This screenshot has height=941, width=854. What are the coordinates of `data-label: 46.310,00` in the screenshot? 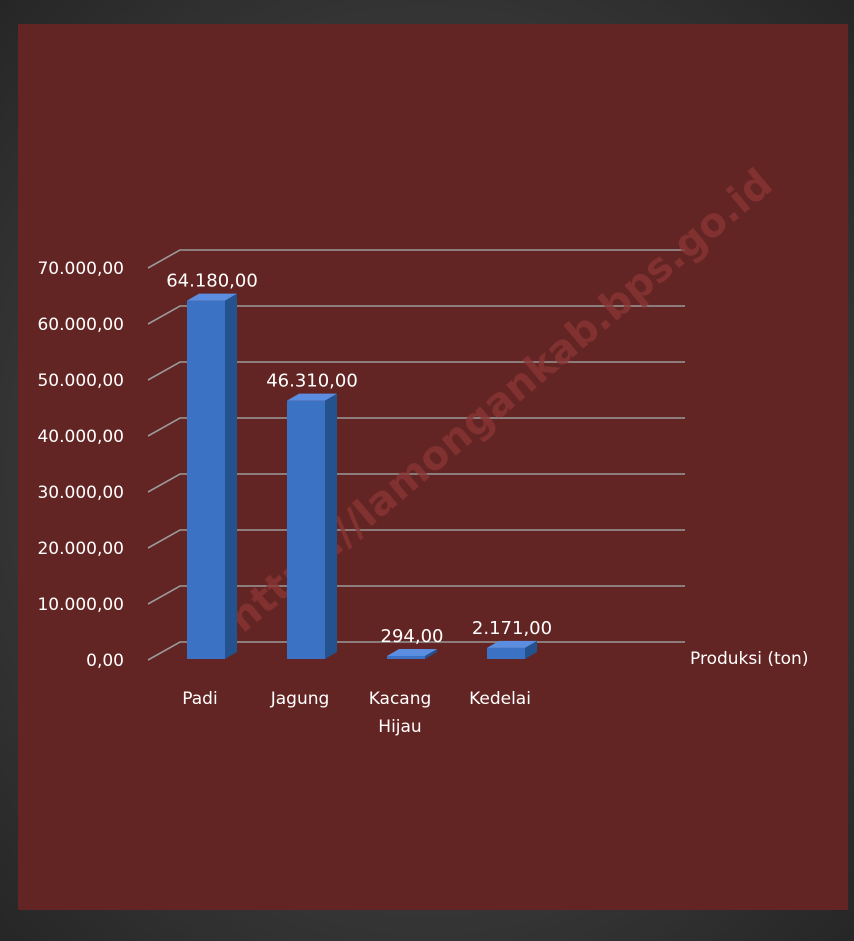 It's located at (312, 381).